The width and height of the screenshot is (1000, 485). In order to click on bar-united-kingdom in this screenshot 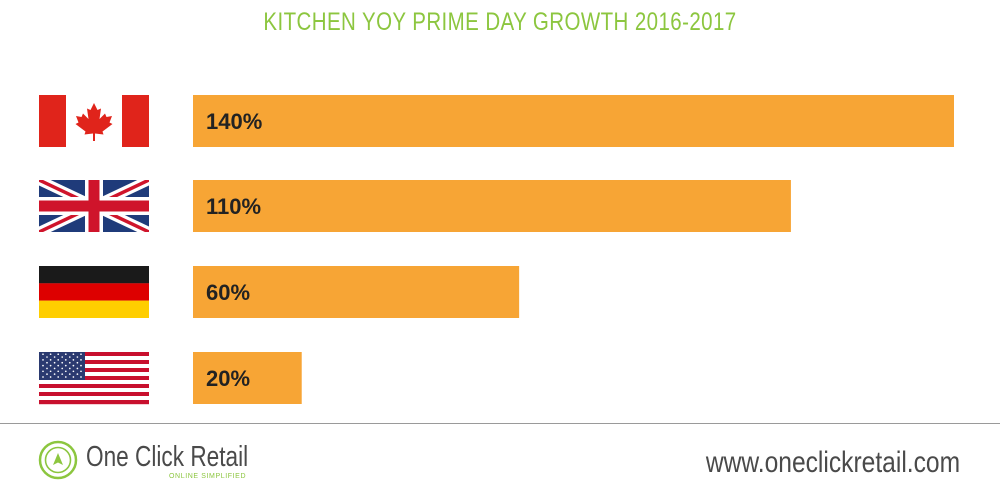, I will do `click(492, 206)`.